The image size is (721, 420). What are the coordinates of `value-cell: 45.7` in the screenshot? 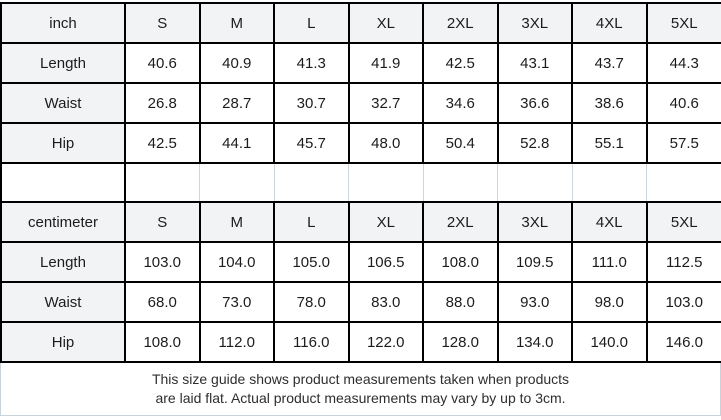 It's located at (311, 143).